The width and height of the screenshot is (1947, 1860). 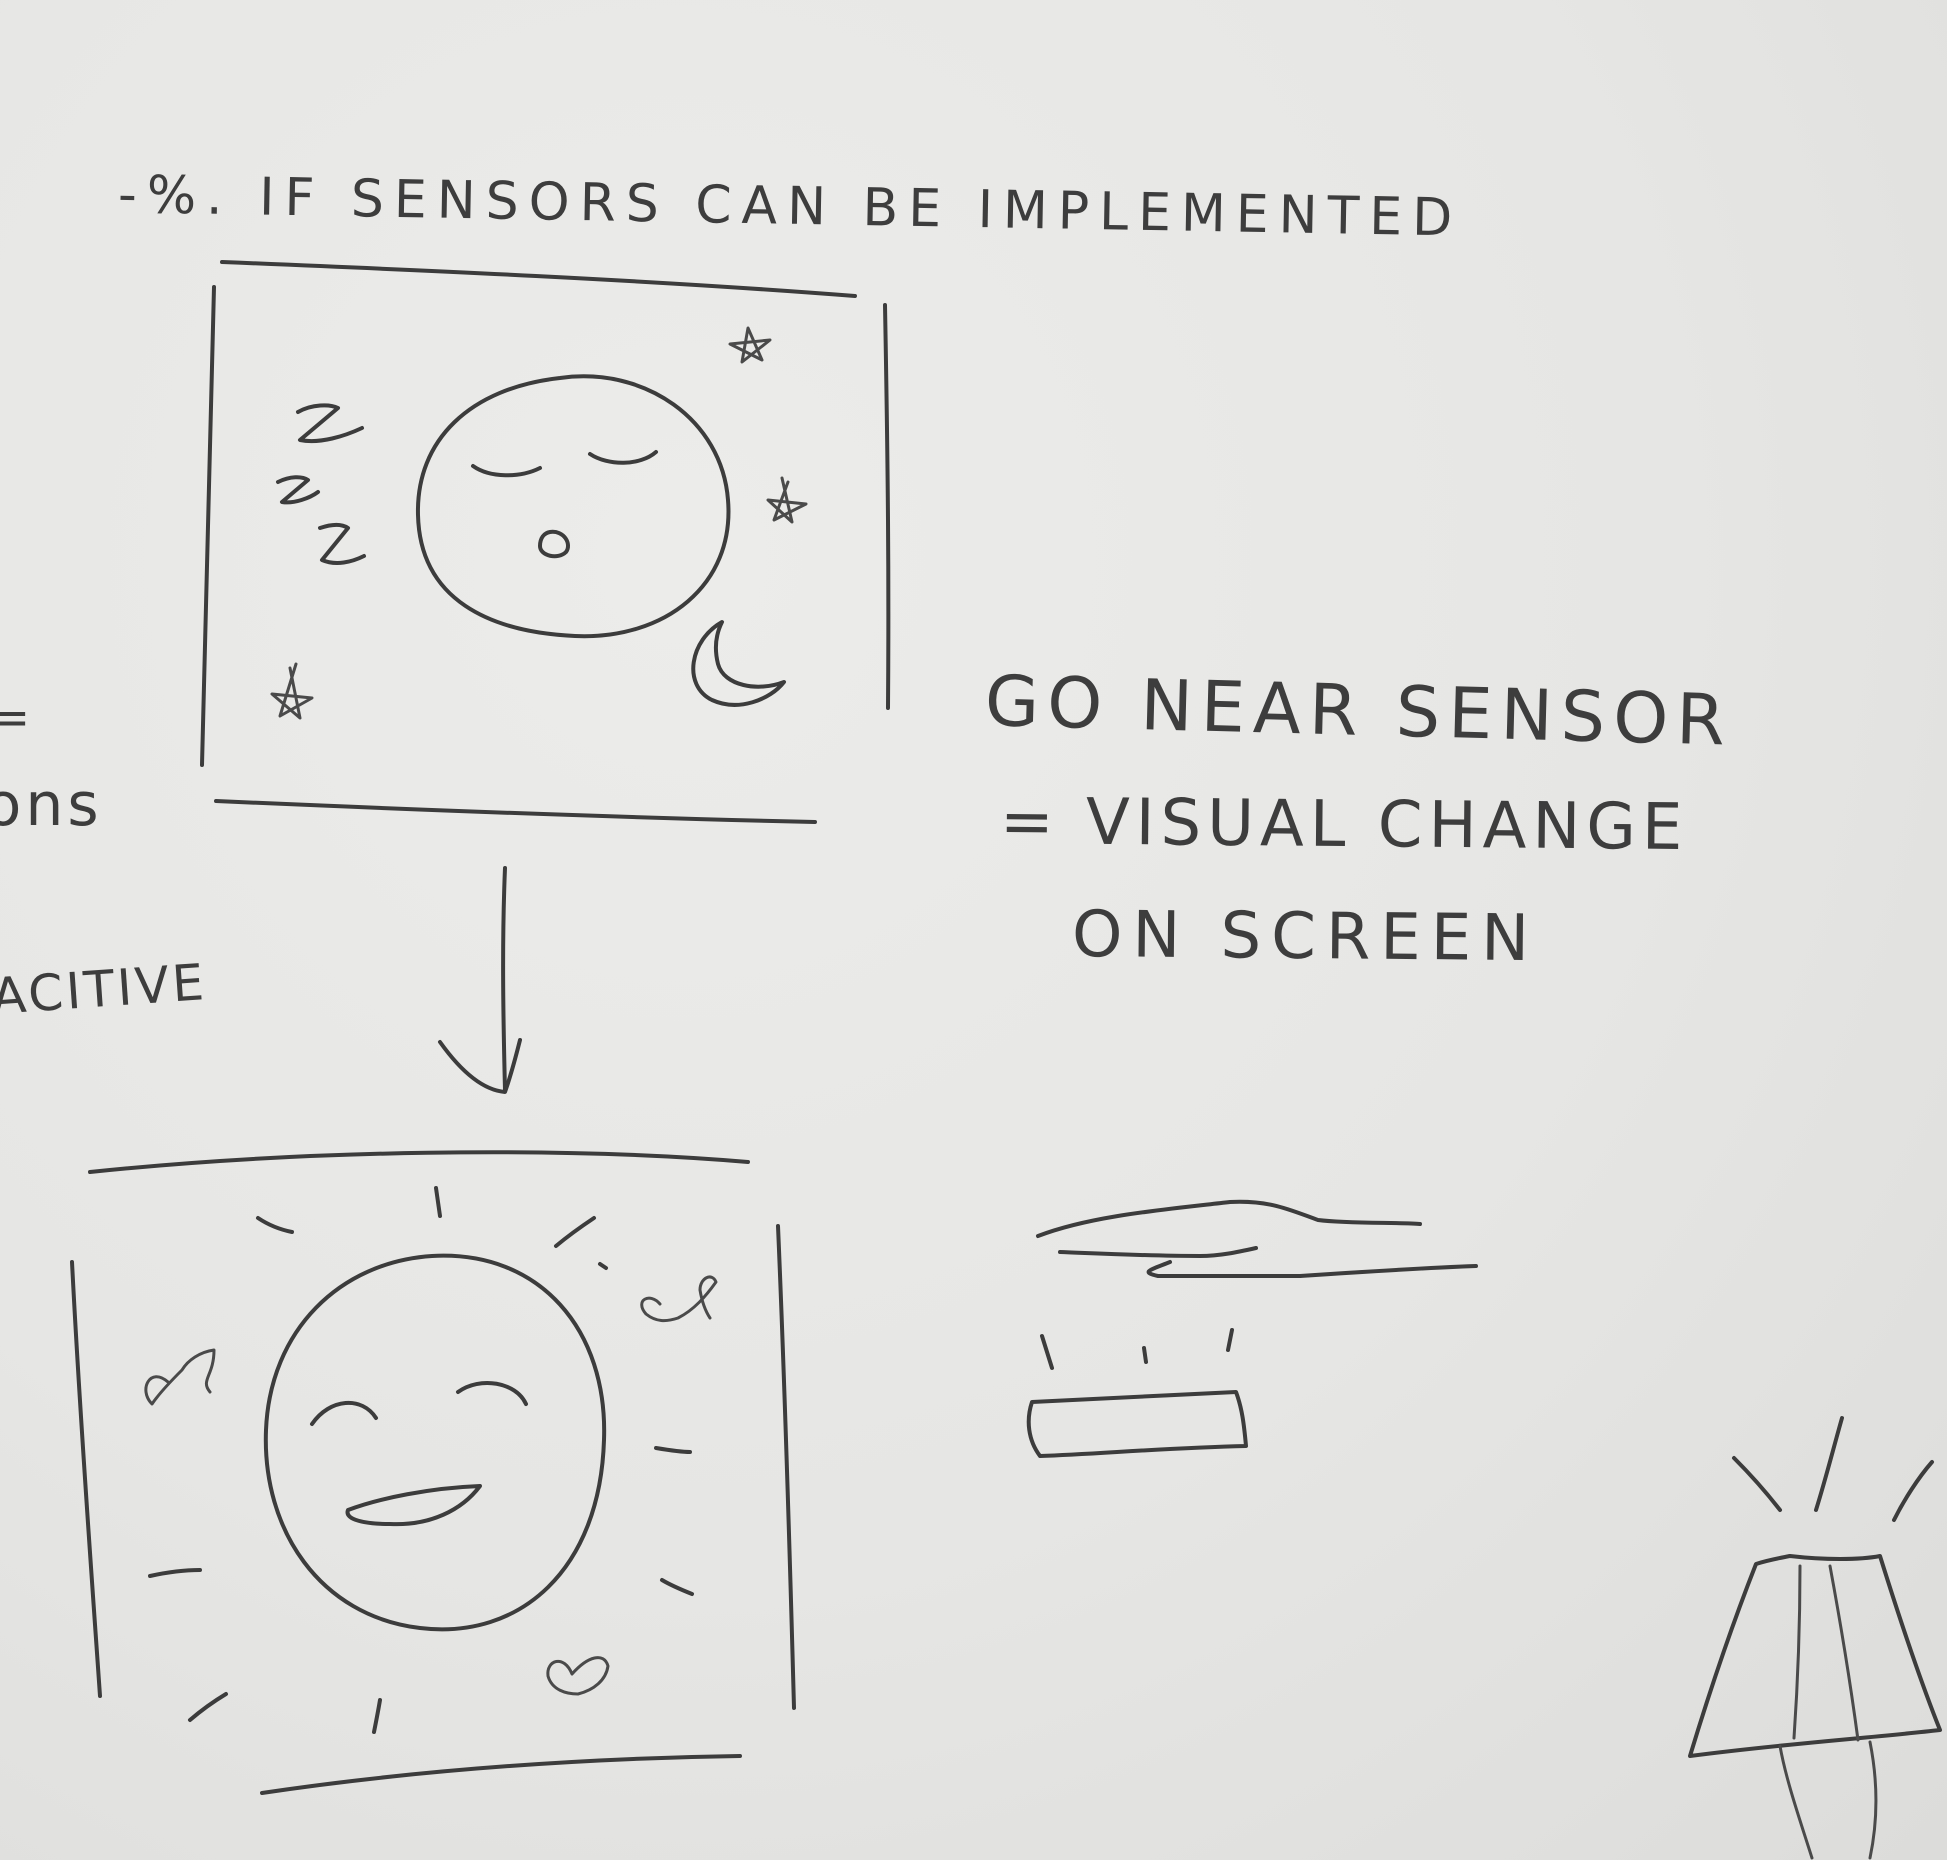 What do you see at coordinates (344, 1413) in the screenshot?
I see `happy-eye-left` at bounding box center [344, 1413].